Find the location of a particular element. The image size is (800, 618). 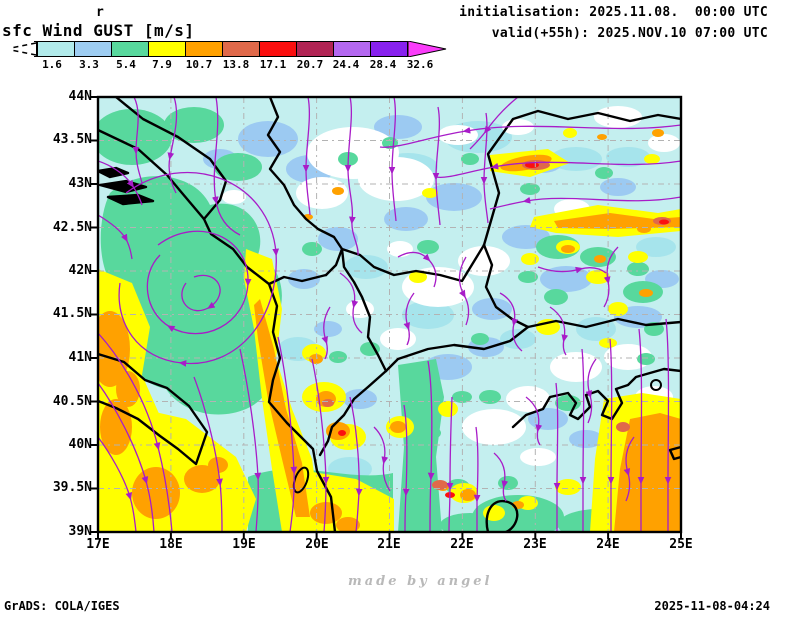

colorbar-label: 3.3 is located at coordinates (89, 64).